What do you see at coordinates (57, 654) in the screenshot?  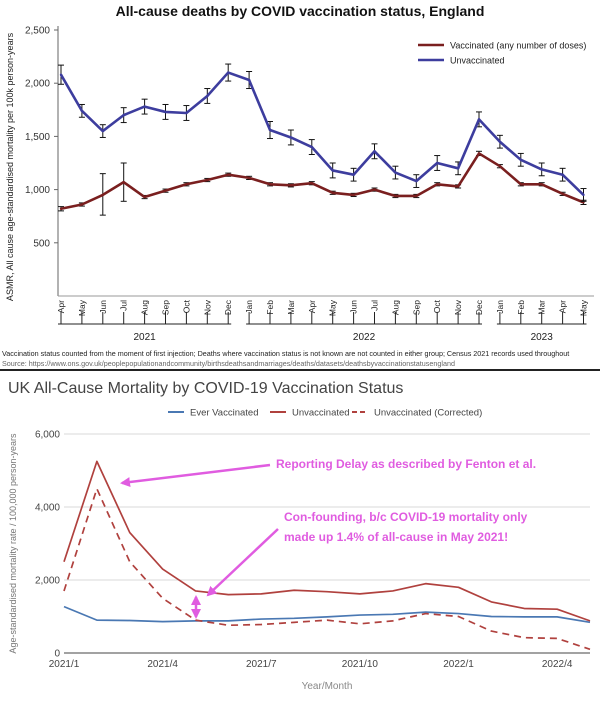 I see `y-tick-label: 0` at bounding box center [57, 654].